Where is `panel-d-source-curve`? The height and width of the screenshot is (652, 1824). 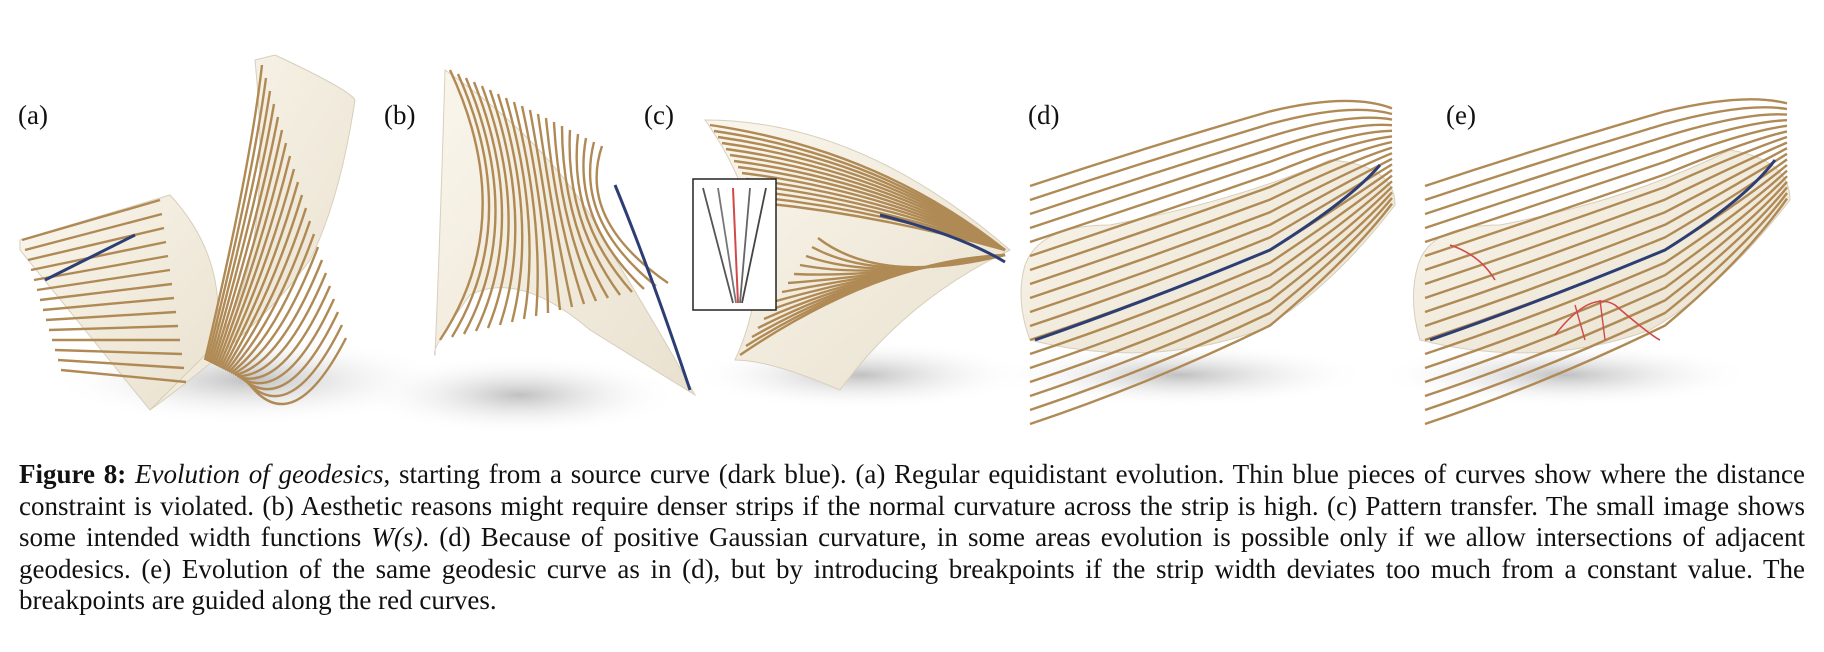
panel-d-source-curve is located at coordinates (1208, 253).